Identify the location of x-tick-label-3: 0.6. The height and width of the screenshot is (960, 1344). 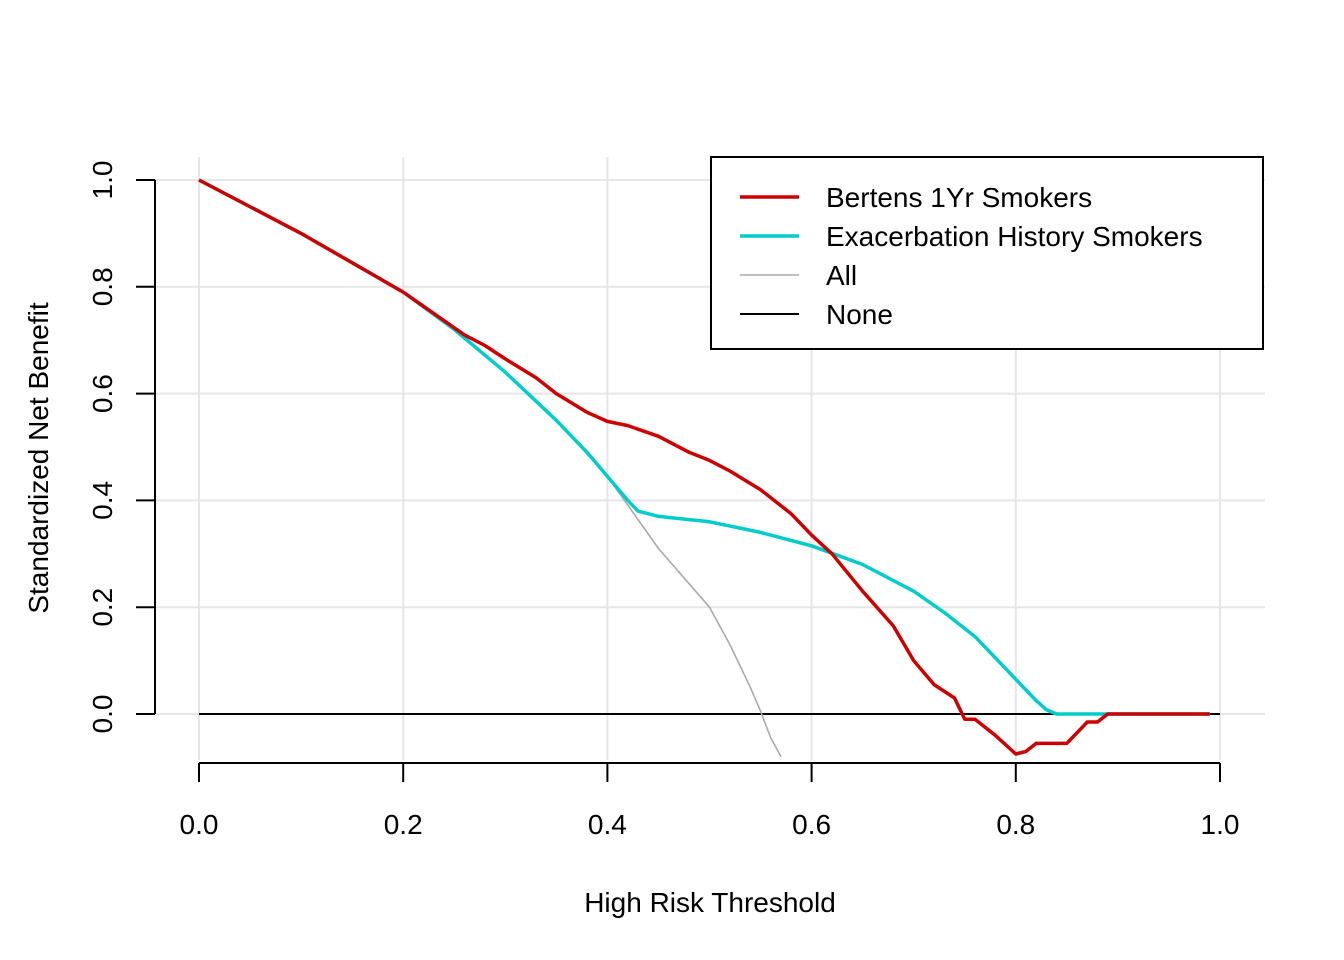
(811, 824).